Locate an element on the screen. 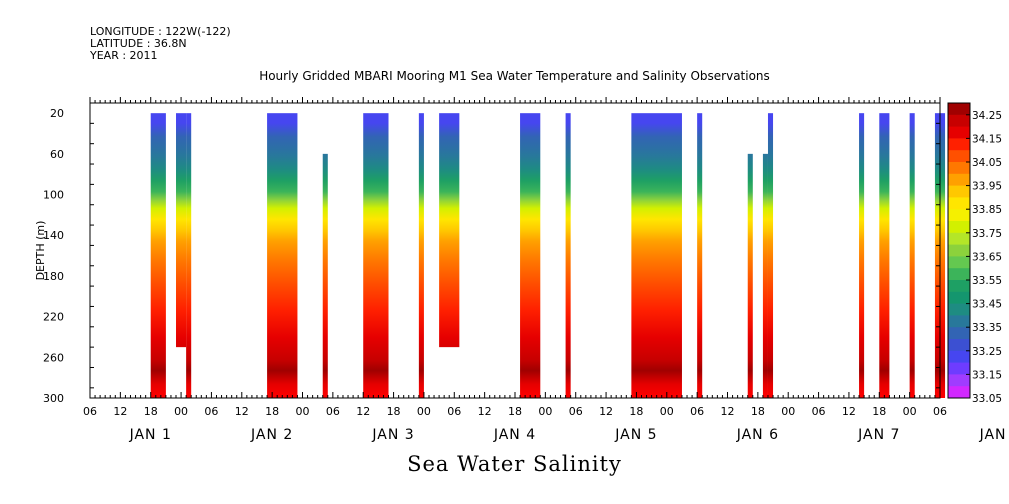 Image resolution: width=1009 pixels, height=504 pixels. longitude-label: LONGITUDE : 122W(-122) is located at coordinates (160, 31).